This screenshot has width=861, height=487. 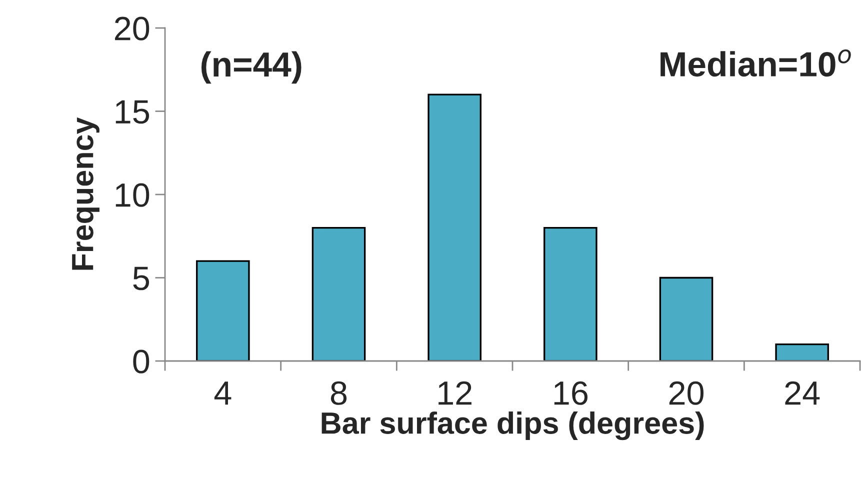 I want to click on y-tick-label: 15, so click(x=133, y=112).